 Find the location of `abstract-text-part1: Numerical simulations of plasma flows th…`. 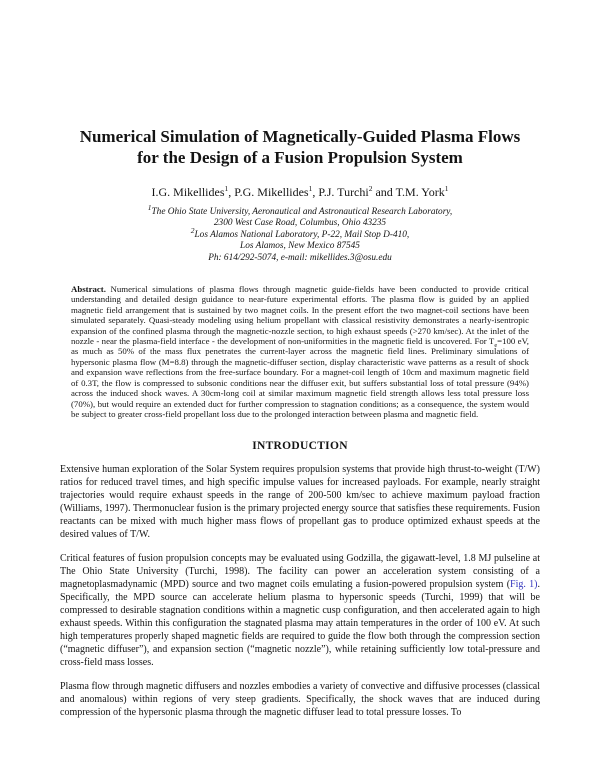

abstract-text-part1: Numerical simulations of plasma flows th… is located at coordinates (300, 315).